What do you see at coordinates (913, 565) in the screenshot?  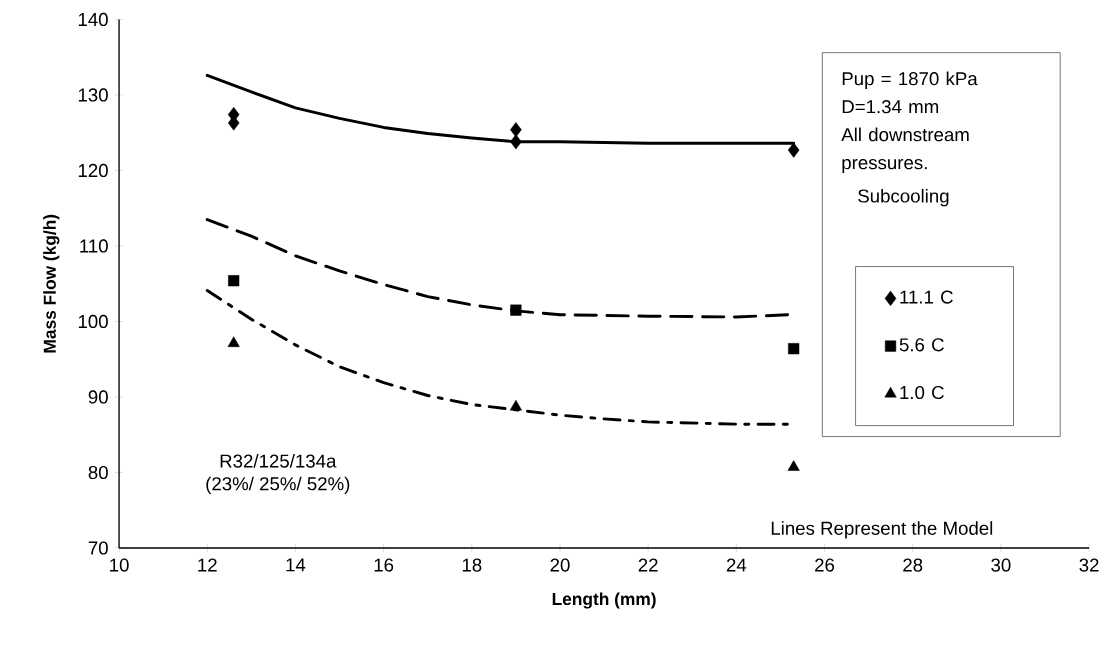 I see `x-tick-label: 28` at bounding box center [913, 565].